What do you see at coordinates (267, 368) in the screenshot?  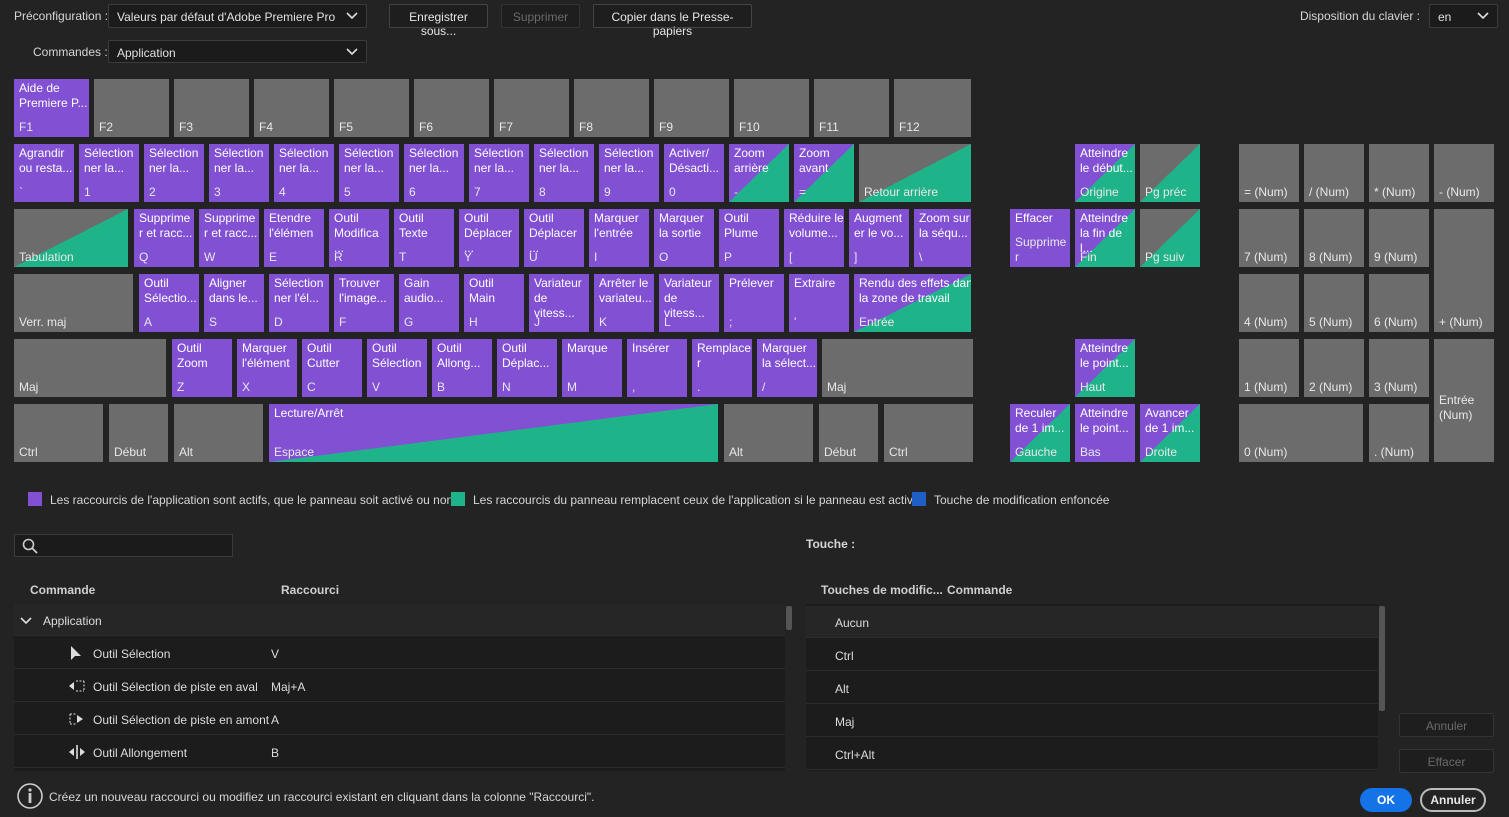 I see `key: Marquer l'élément X` at bounding box center [267, 368].